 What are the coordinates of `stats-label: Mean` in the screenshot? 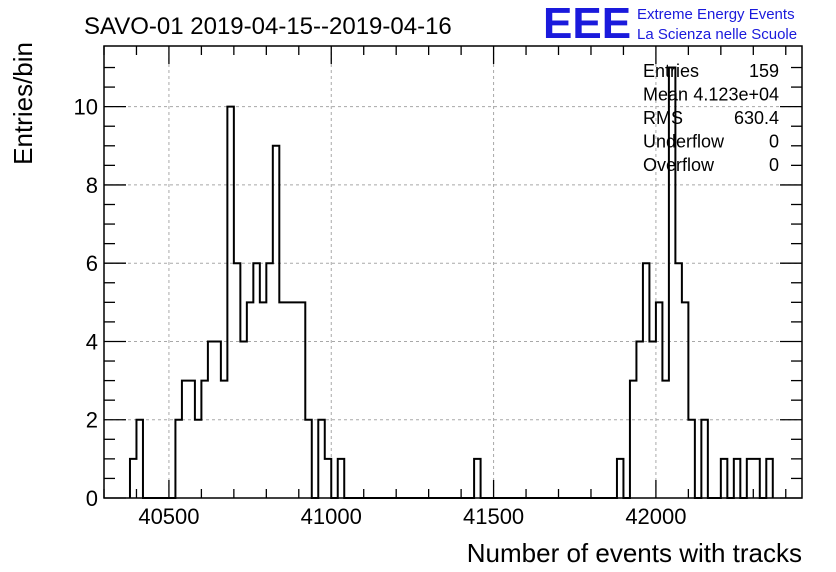 It's located at (665, 95).